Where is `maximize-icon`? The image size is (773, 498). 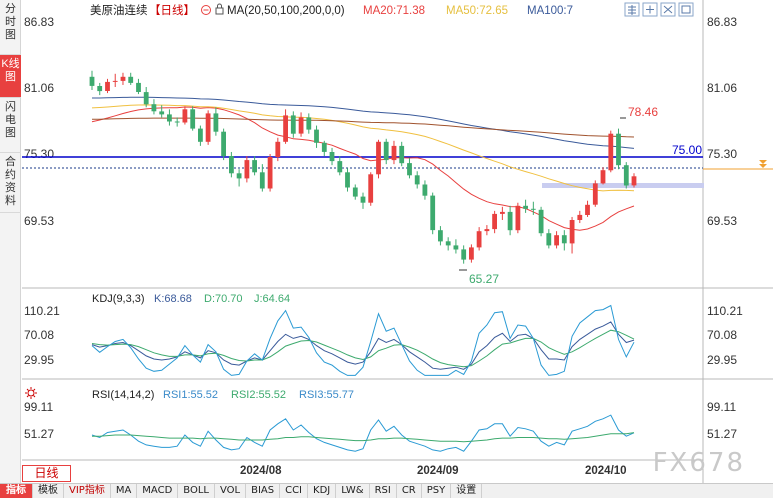 maximize-icon is located at coordinates (686, 9).